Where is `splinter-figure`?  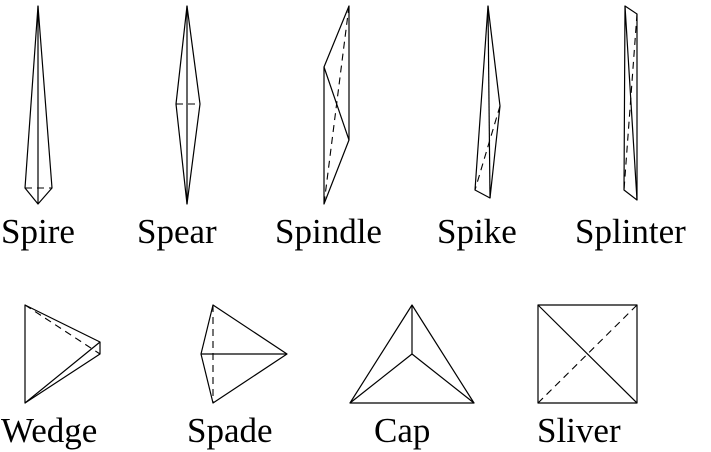
splinter-figure is located at coordinates (630, 103).